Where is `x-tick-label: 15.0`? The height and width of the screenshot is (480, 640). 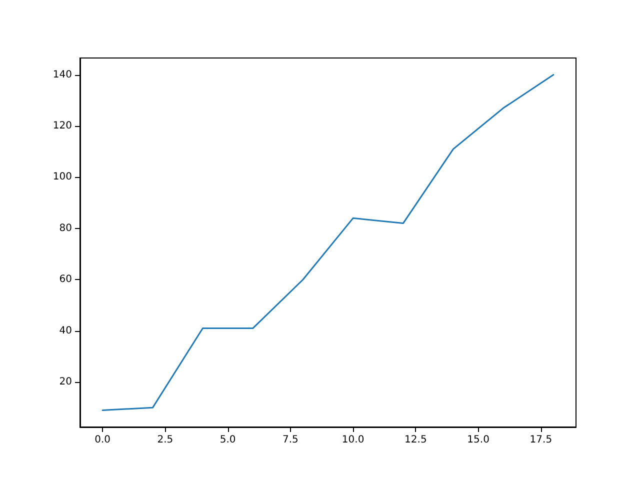
x-tick-label: 15.0 is located at coordinates (478, 440).